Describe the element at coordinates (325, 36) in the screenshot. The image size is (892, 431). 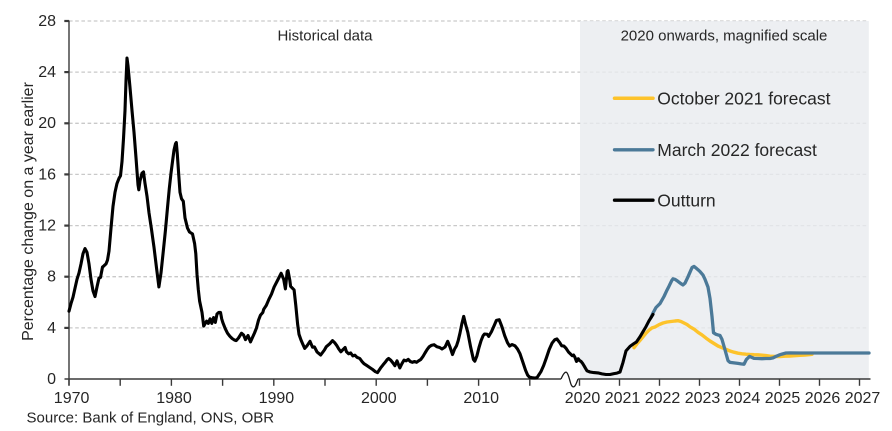
I see `svg-text: Historical data` at that location.